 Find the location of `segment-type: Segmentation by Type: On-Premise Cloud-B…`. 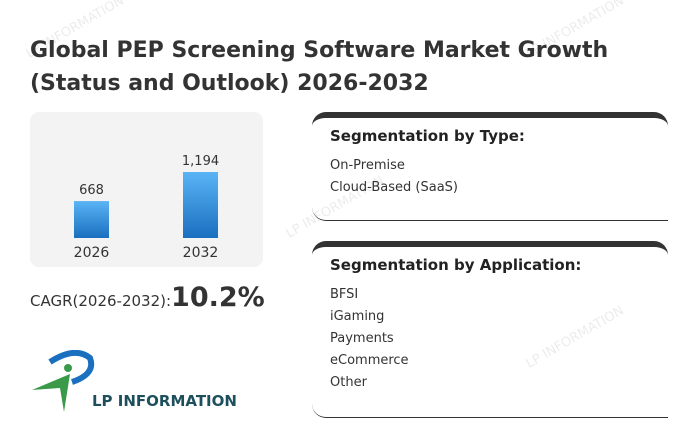

segment-type: Segmentation by Type: On-Premise Cloud-B… is located at coordinates (490, 166).